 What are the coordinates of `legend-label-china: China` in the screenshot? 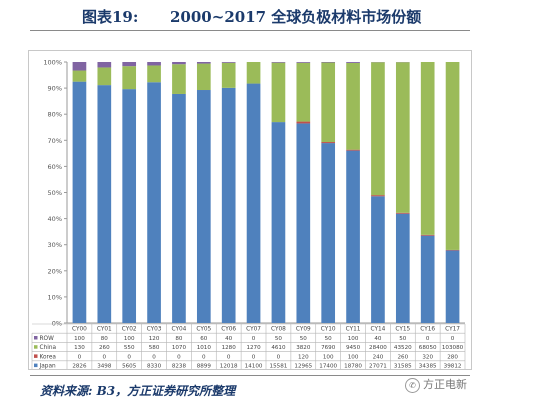 It's located at (48, 348).